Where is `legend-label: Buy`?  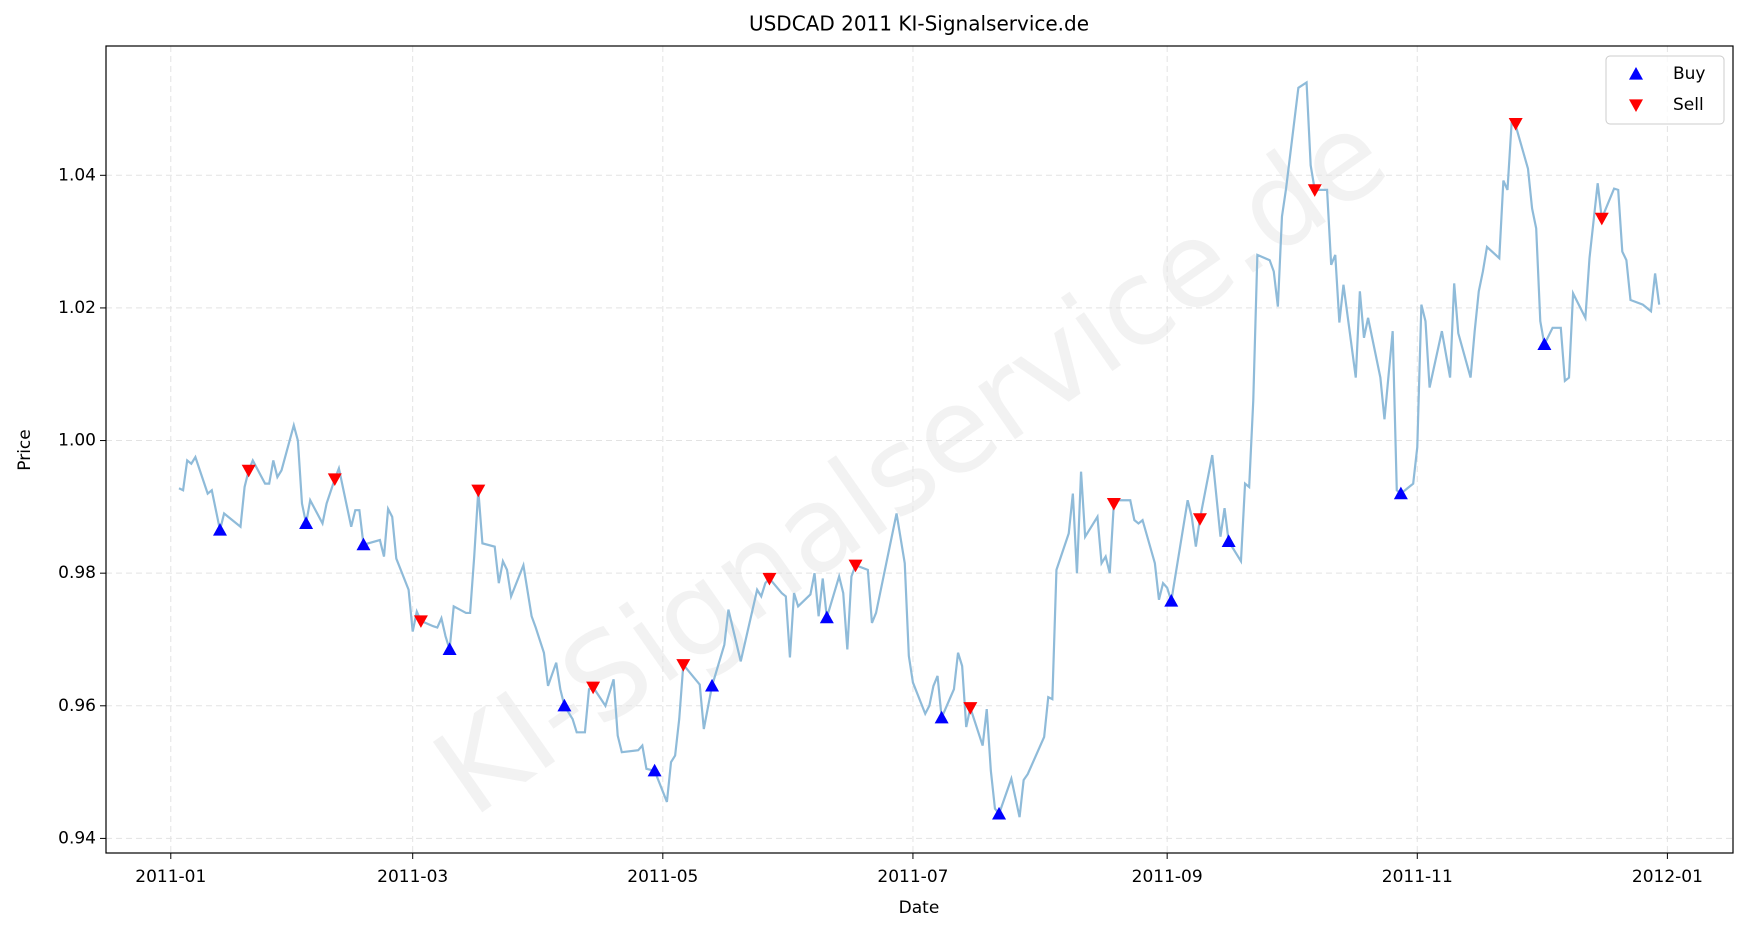 legend-label: Buy is located at coordinates (1689, 74).